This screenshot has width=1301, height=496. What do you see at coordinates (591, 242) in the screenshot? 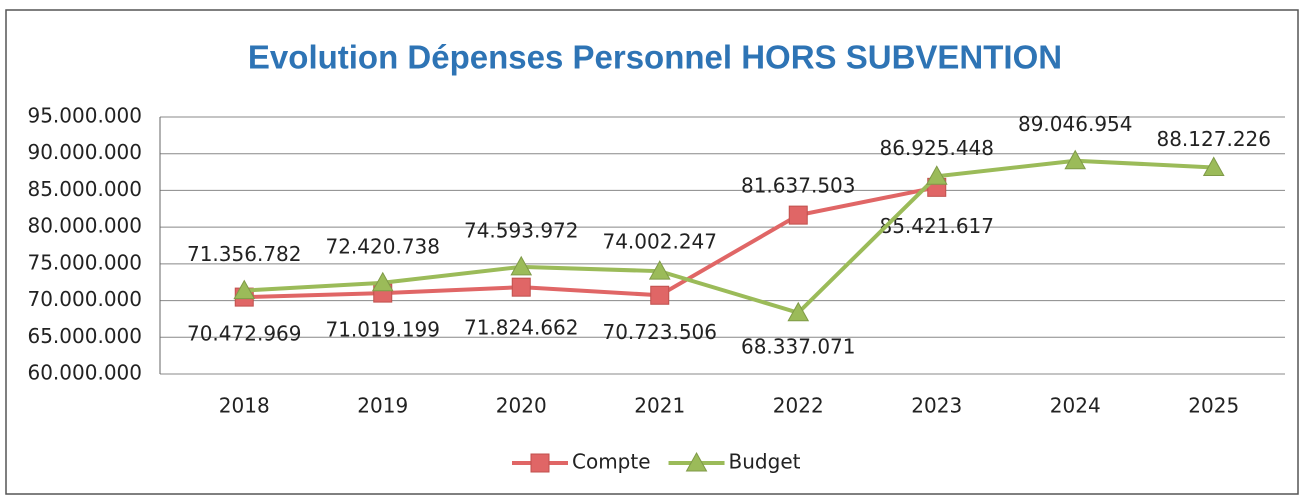
I see `series-line` at bounding box center [591, 242].